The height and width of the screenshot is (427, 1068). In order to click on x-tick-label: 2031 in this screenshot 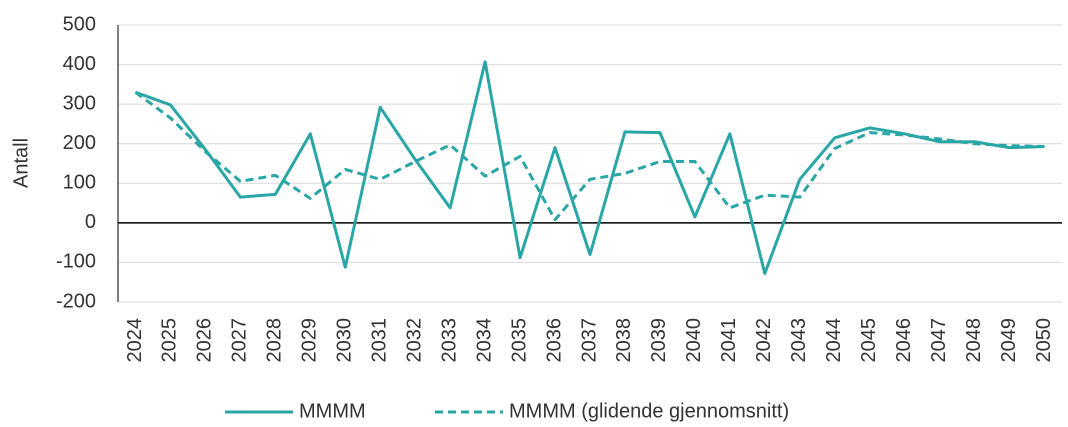, I will do `click(380, 340)`.